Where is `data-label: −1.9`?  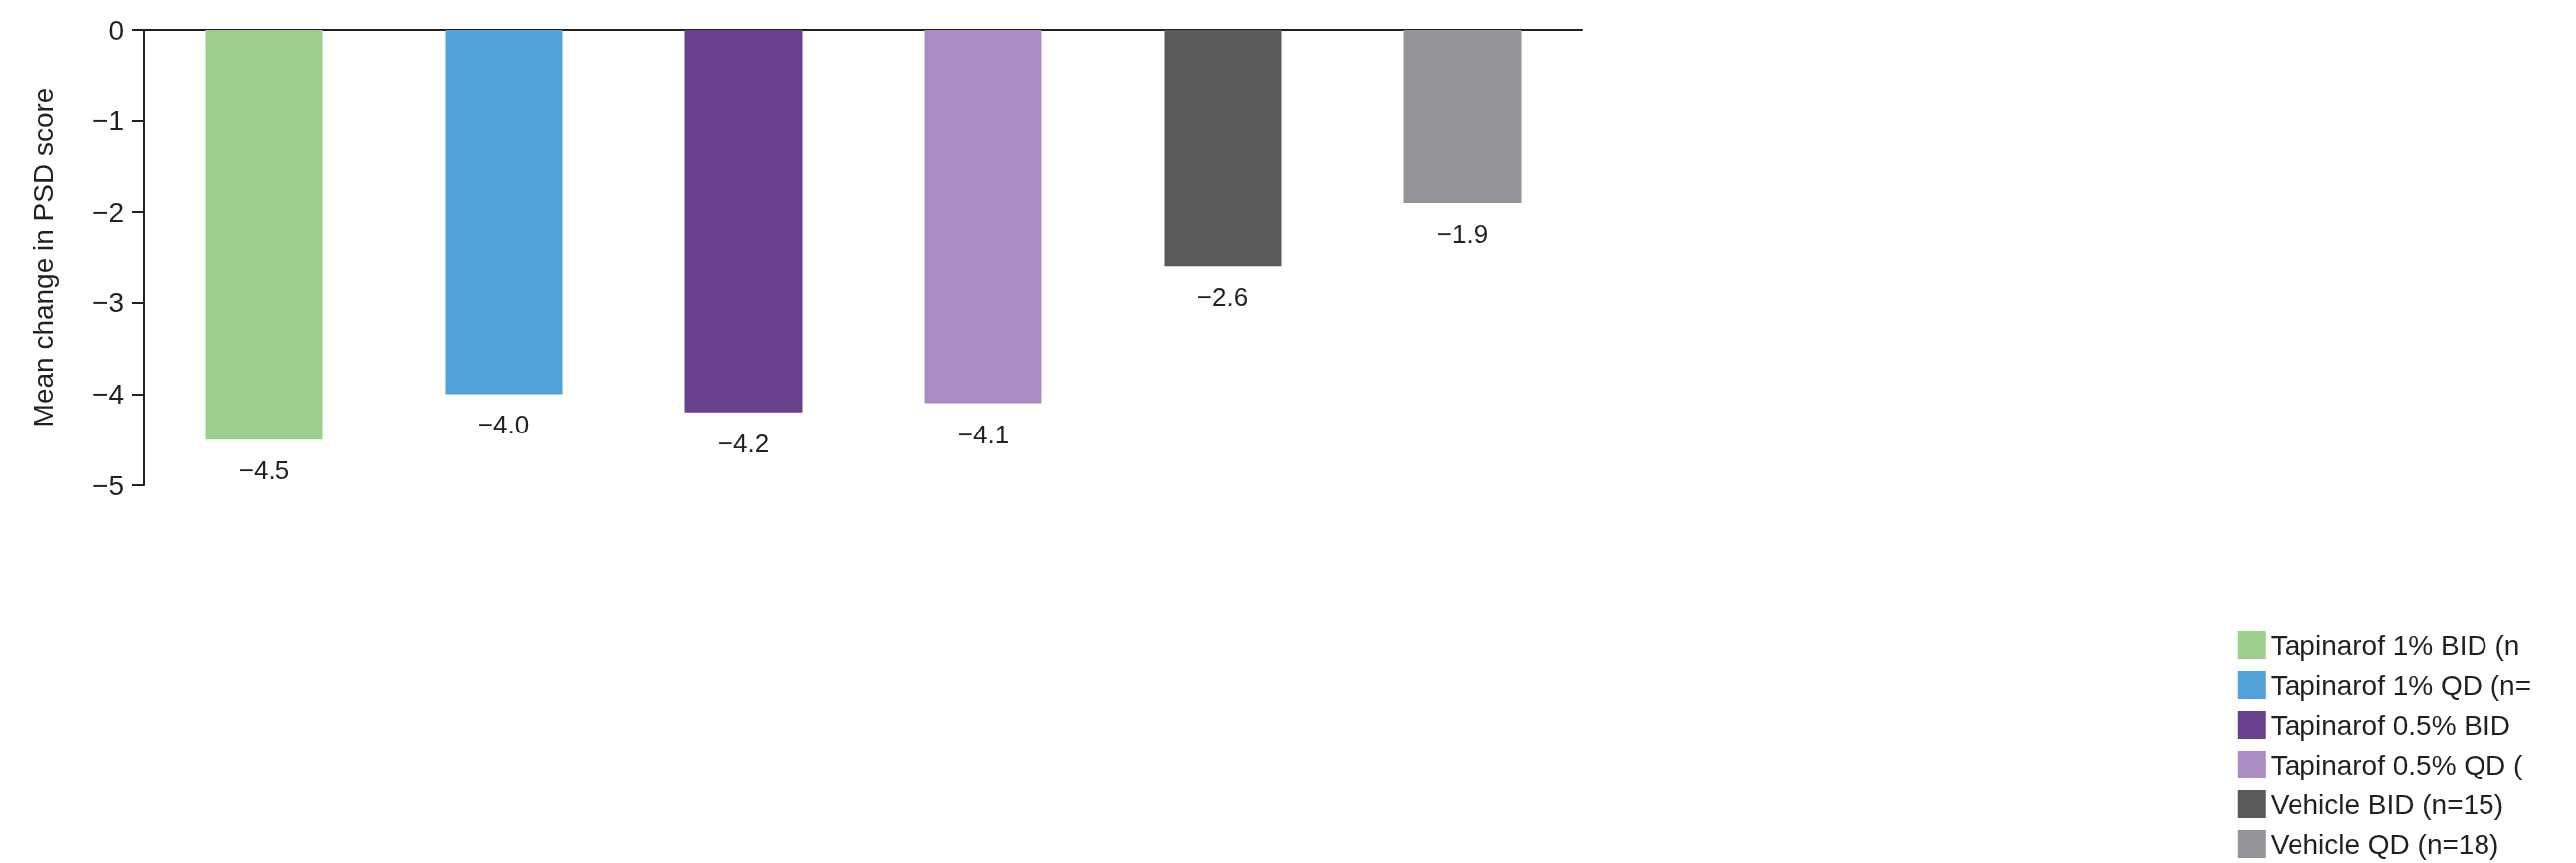
data-label: −1.9 is located at coordinates (1462, 235).